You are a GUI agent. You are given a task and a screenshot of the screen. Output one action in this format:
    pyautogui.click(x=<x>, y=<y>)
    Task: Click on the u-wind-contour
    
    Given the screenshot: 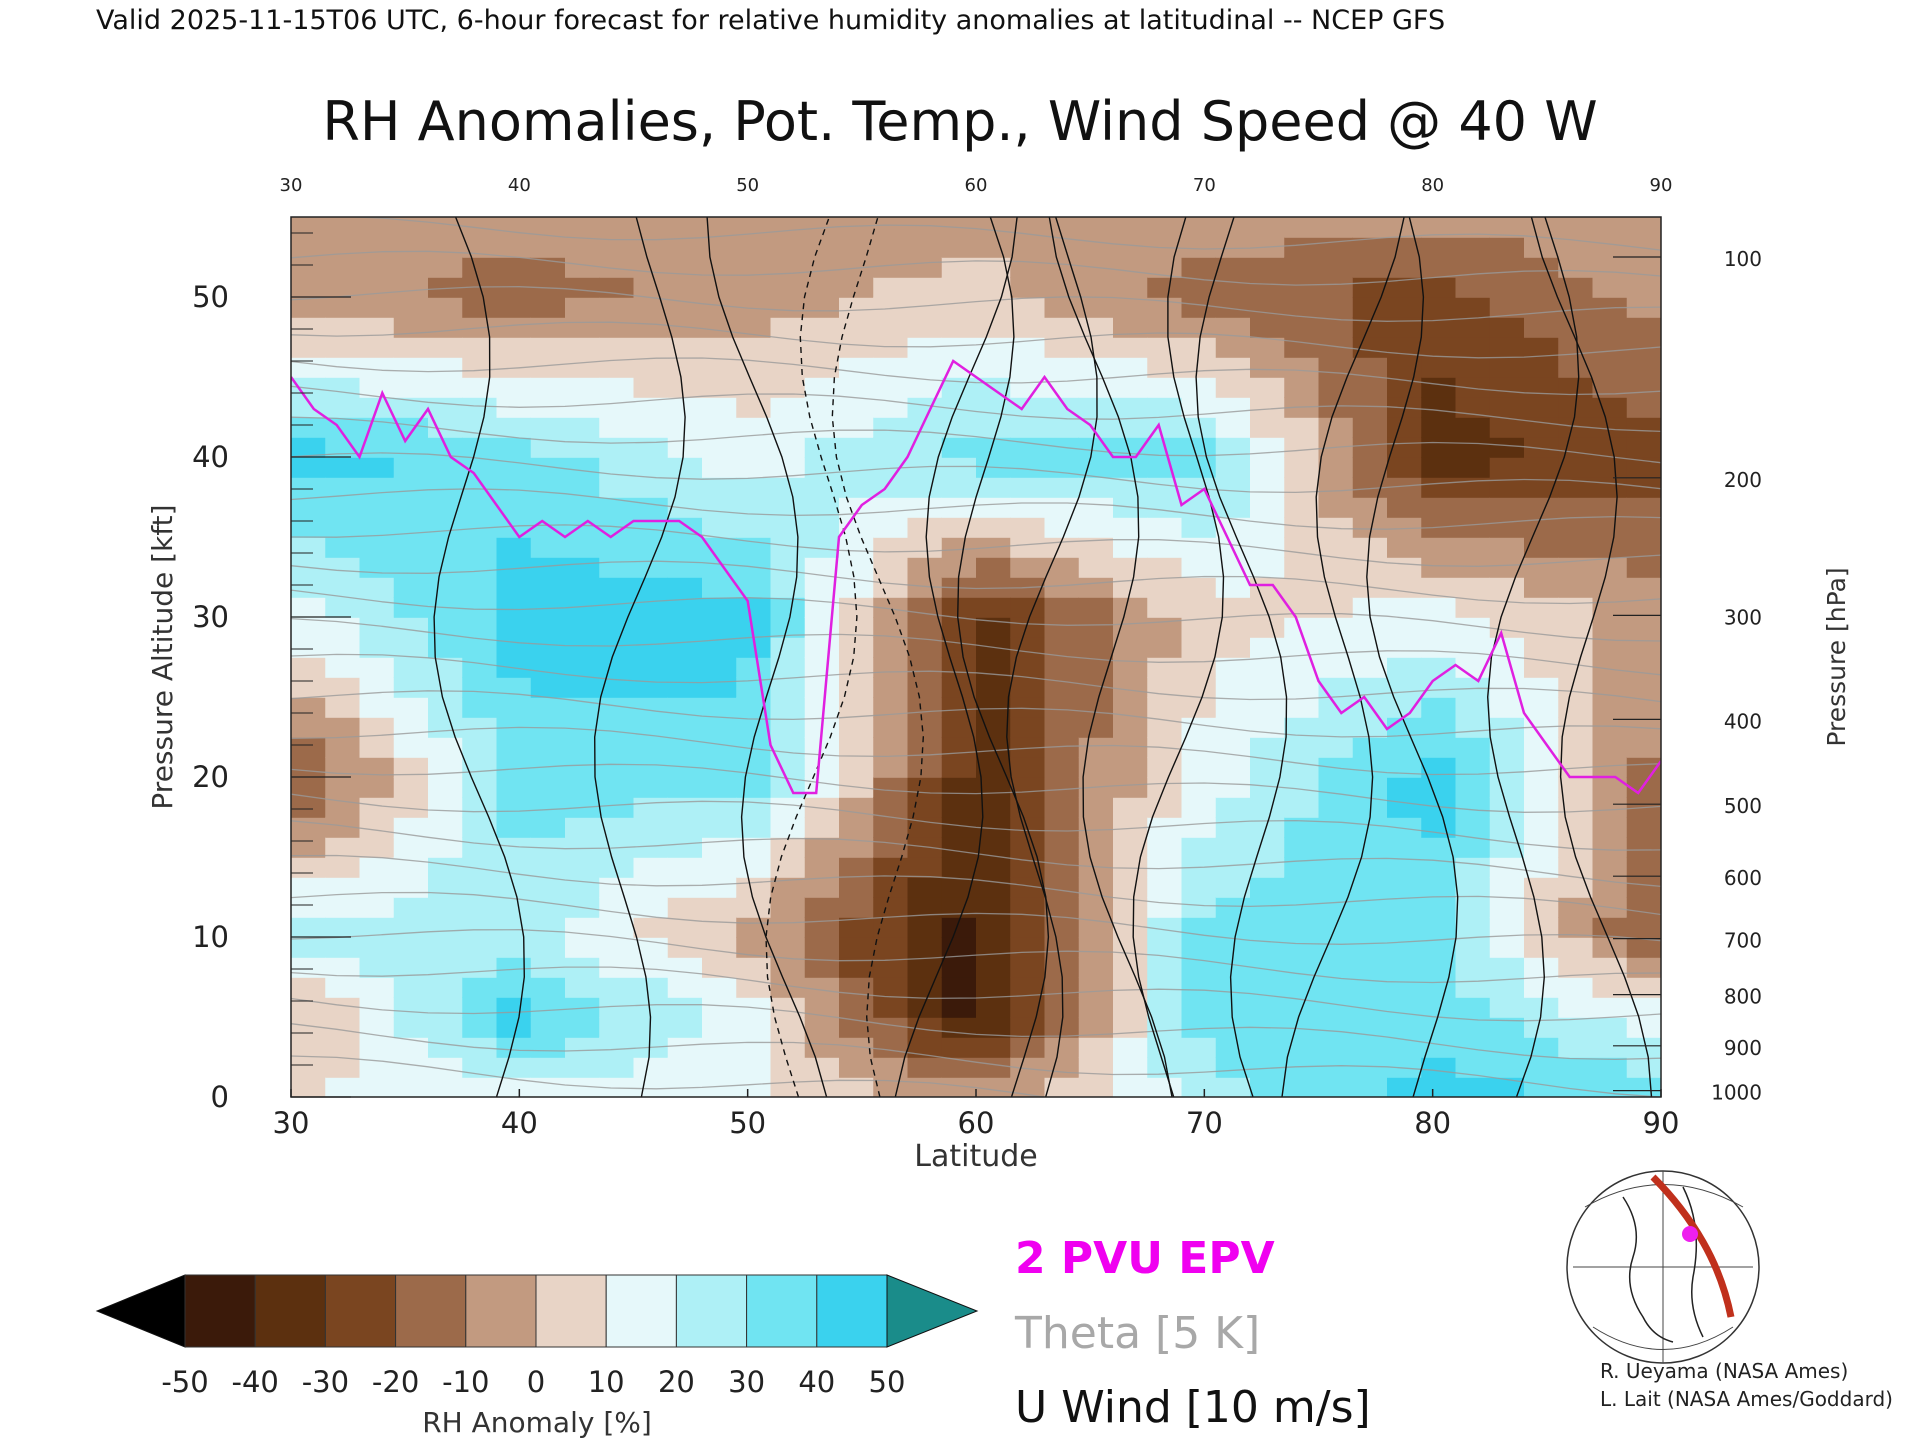 What is the action you would take?
    pyautogui.click(x=1003, y=657)
    